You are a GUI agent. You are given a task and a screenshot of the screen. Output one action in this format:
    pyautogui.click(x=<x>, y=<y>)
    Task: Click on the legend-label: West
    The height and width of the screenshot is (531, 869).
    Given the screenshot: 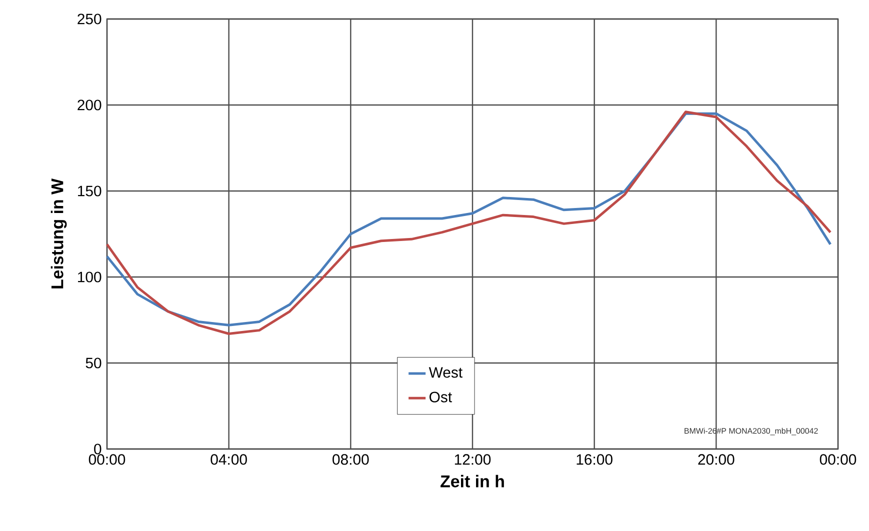 What is the action you would take?
    pyautogui.click(x=445, y=372)
    